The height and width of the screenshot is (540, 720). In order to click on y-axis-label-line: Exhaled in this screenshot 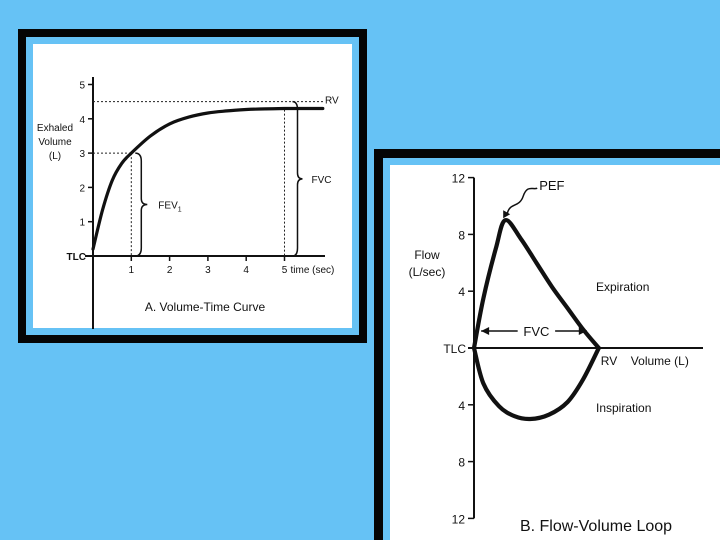, I will do `click(55, 128)`.